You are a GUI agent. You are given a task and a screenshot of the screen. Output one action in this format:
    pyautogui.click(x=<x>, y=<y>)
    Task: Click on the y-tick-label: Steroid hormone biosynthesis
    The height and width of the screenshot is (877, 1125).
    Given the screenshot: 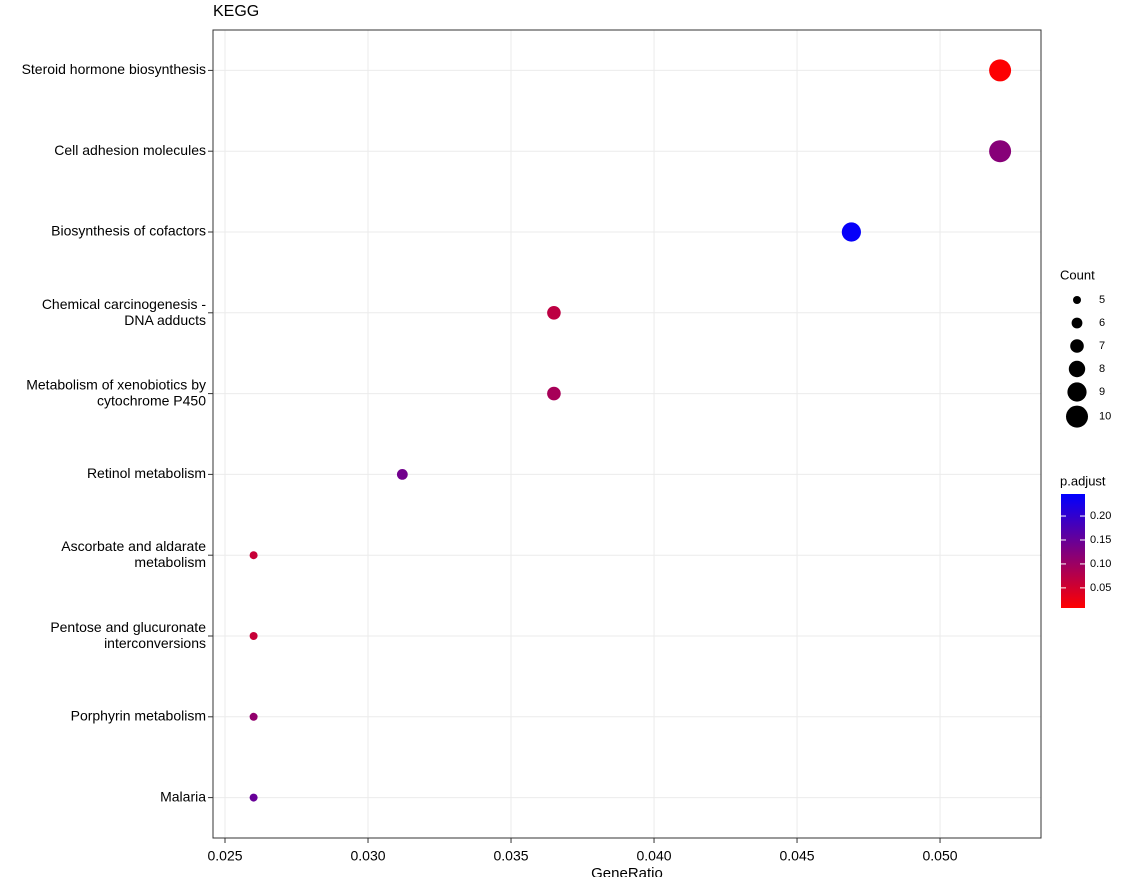 What is the action you would take?
    pyautogui.click(x=114, y=69)
    